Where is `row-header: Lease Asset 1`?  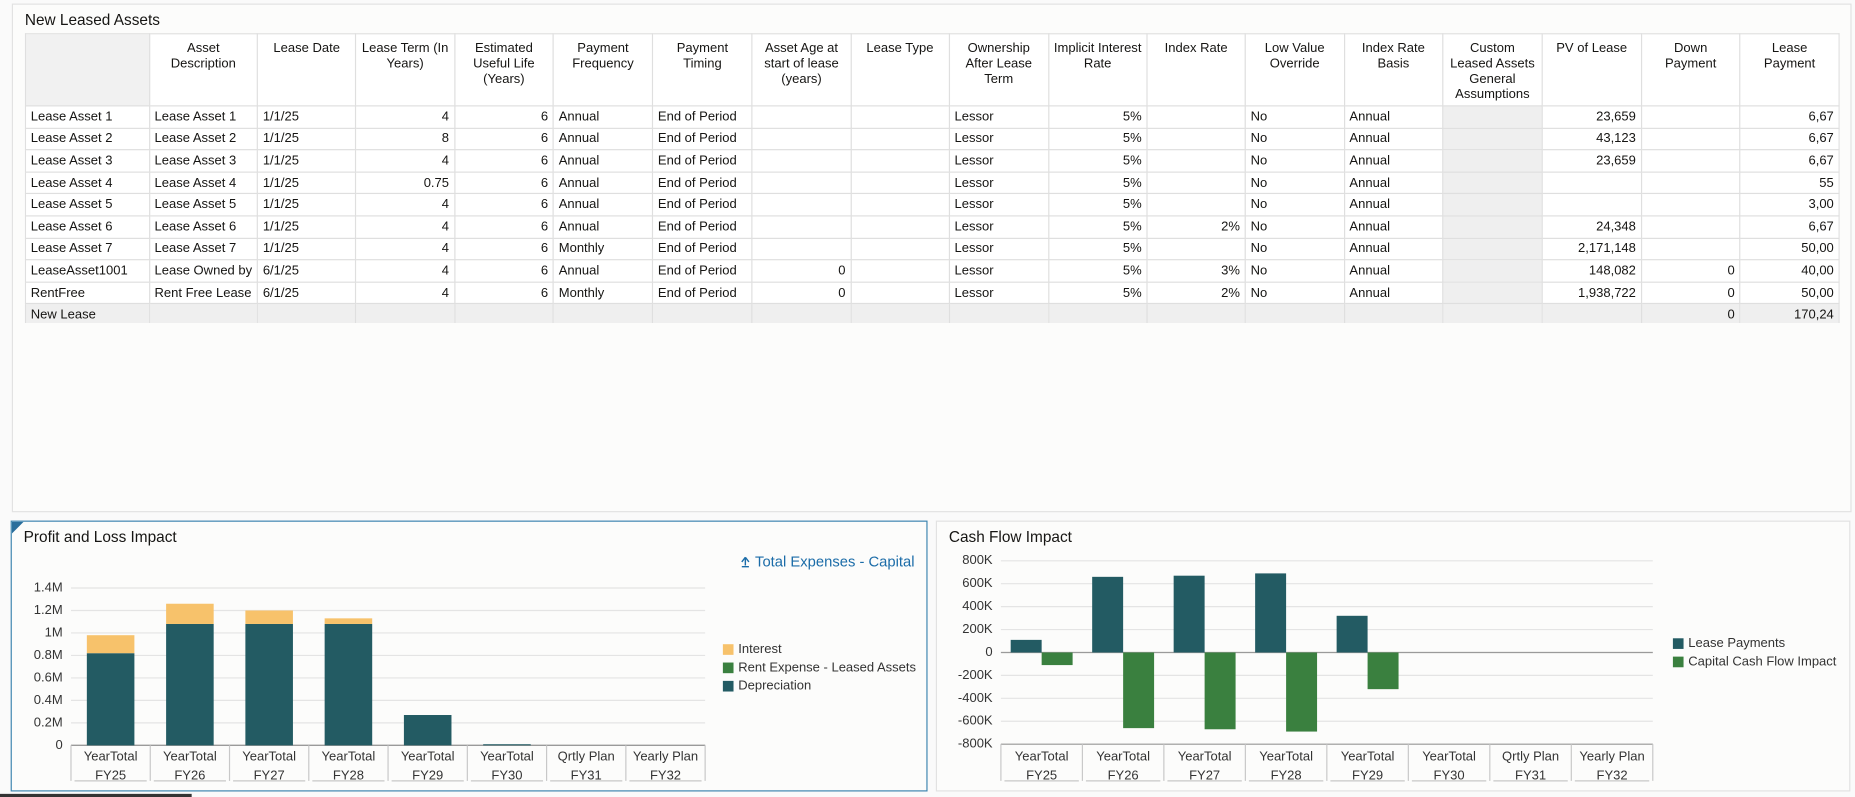
row-header: Lease Asset 1 is located at coordinates (87, 117).